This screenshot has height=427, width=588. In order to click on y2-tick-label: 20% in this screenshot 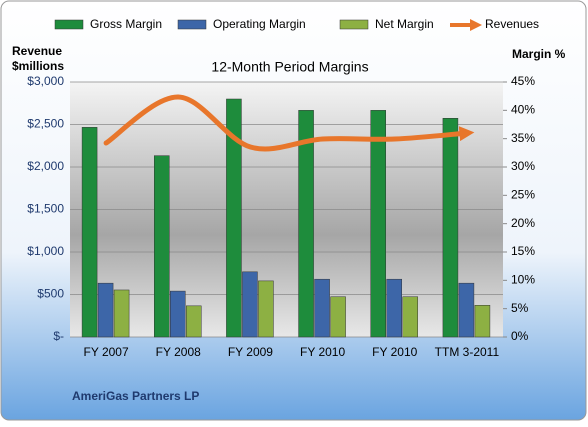, I will do `click(523, 223)`.